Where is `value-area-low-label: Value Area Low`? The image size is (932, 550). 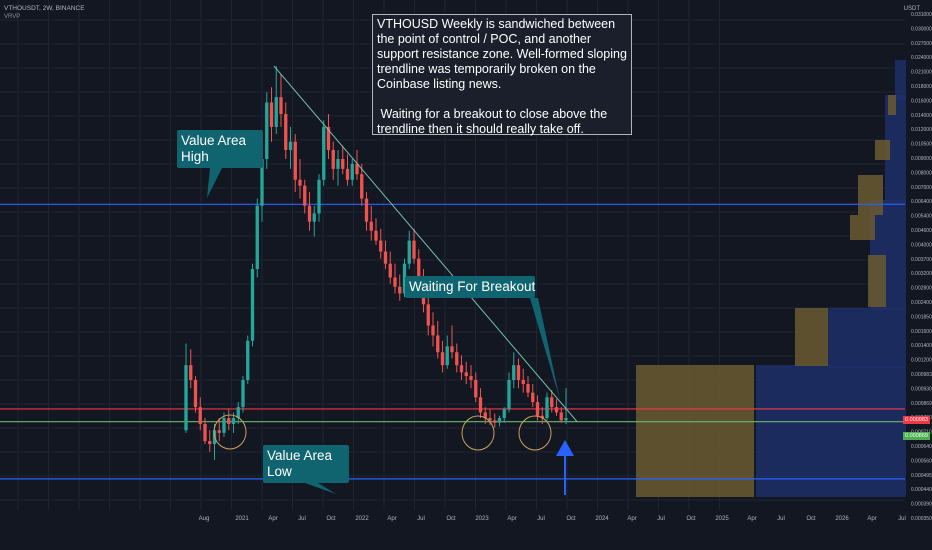 value-area-low-label: Value Area Low is located at coordinates (306, 464).